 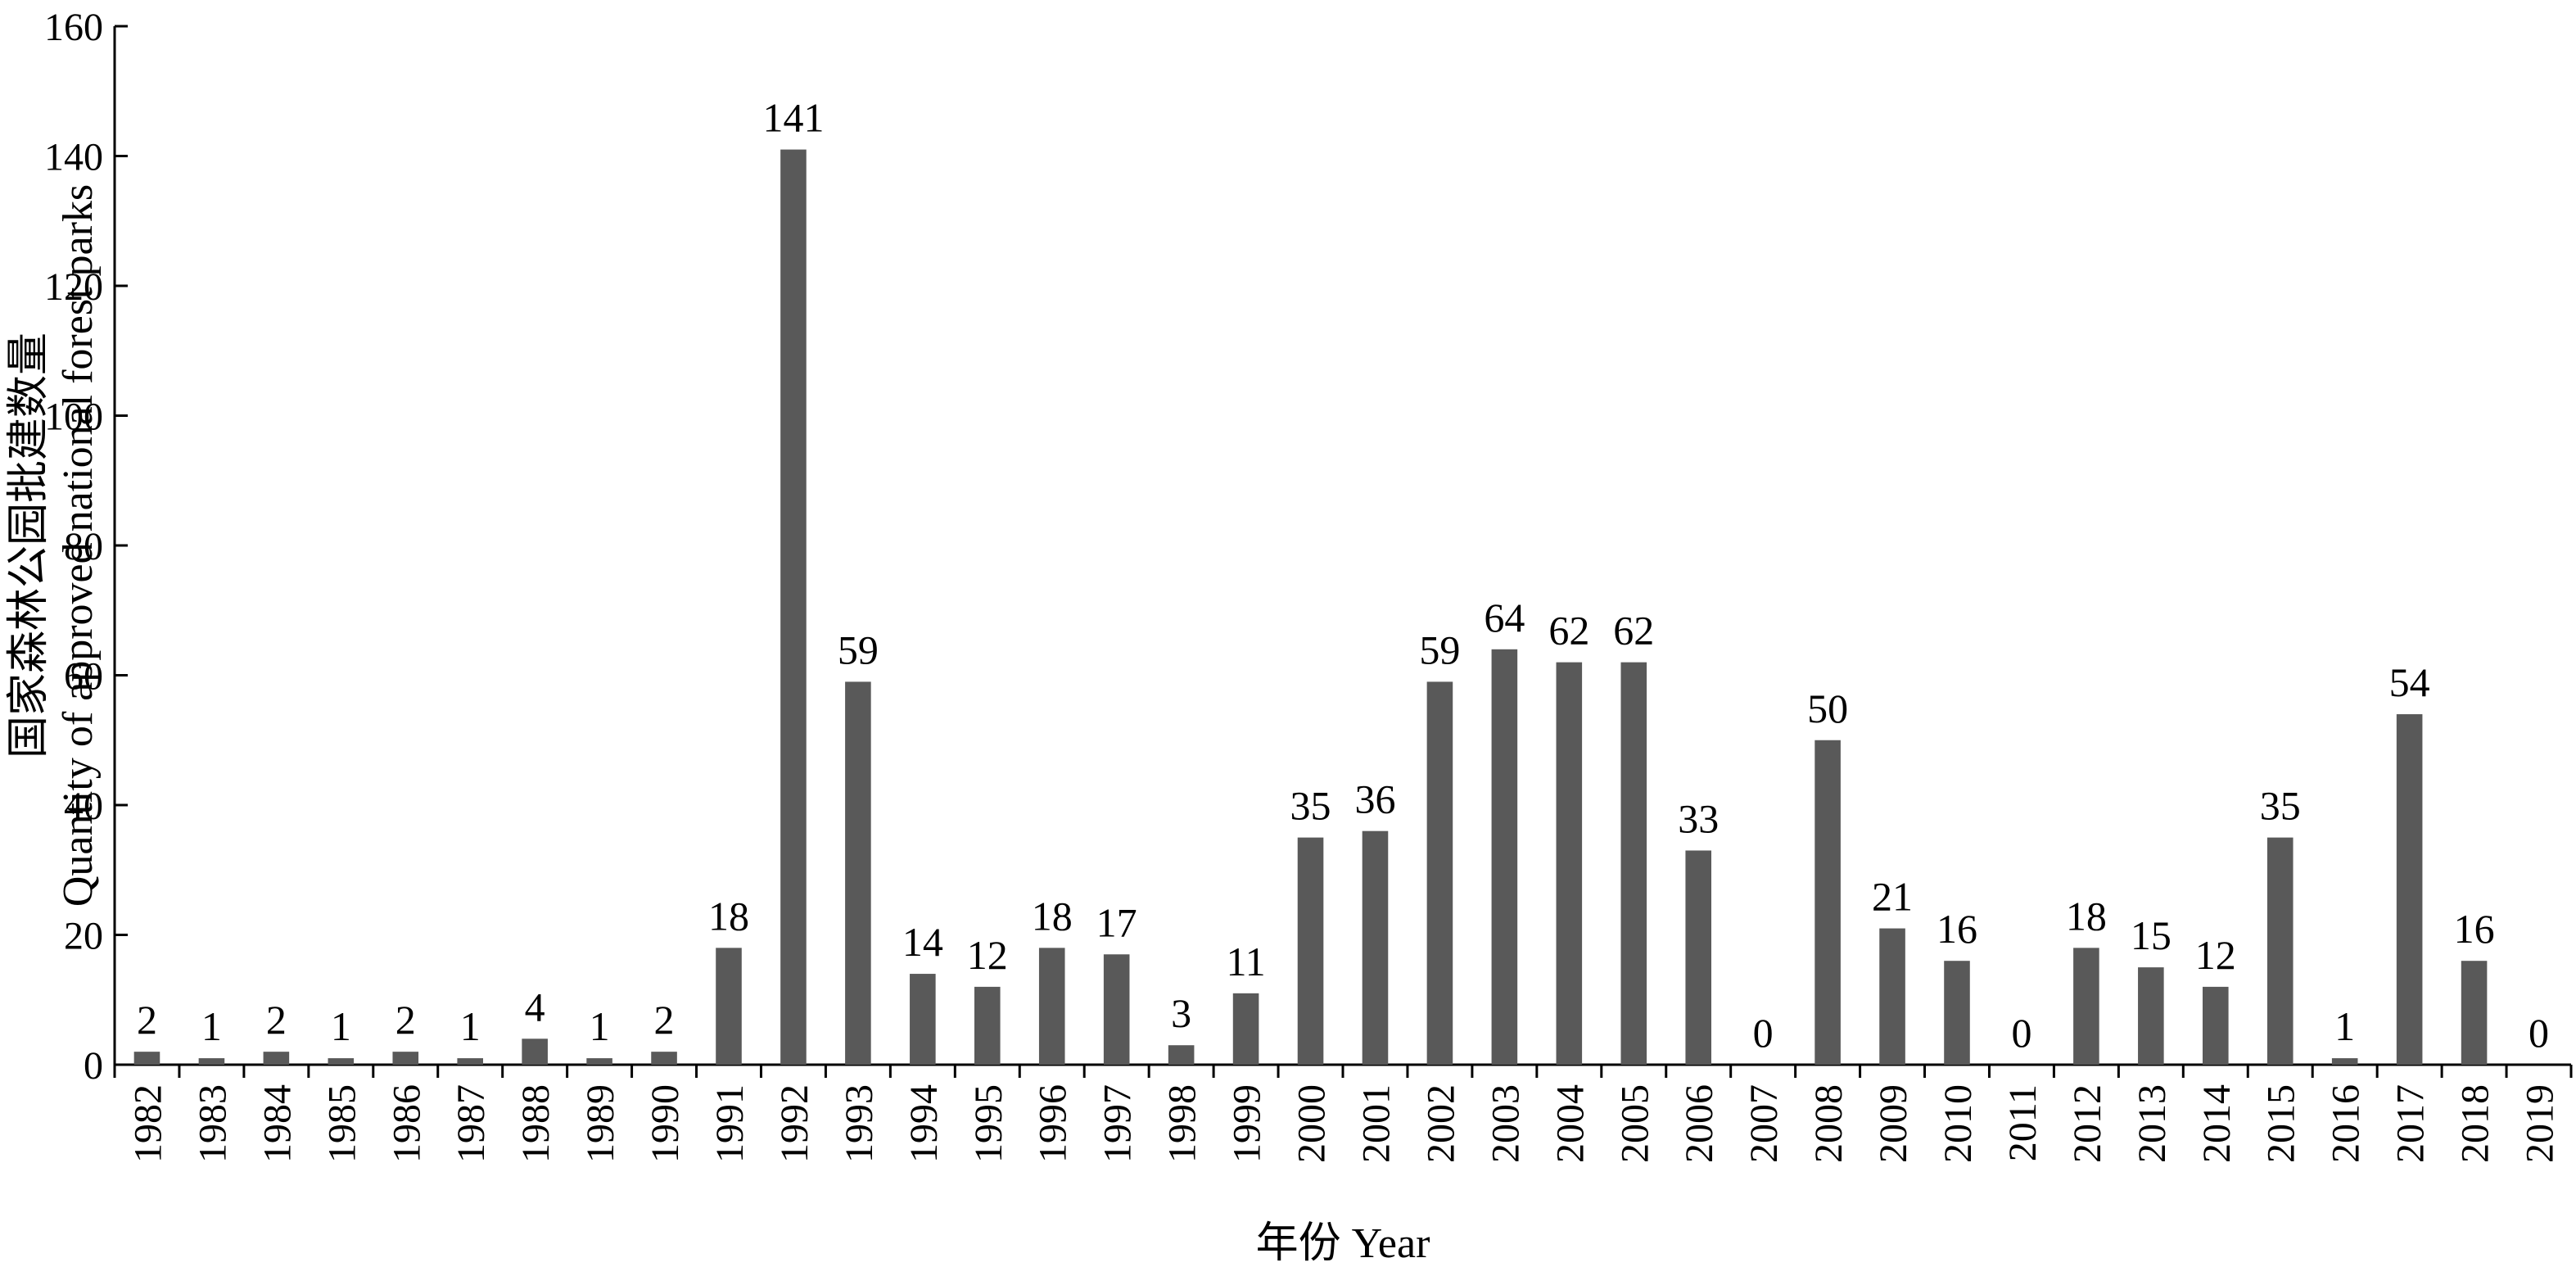 What do you see at coordinates (1698, 818) in the screenshot?
I see `bar-value-label: 33` at bounding box center [1698, 818].